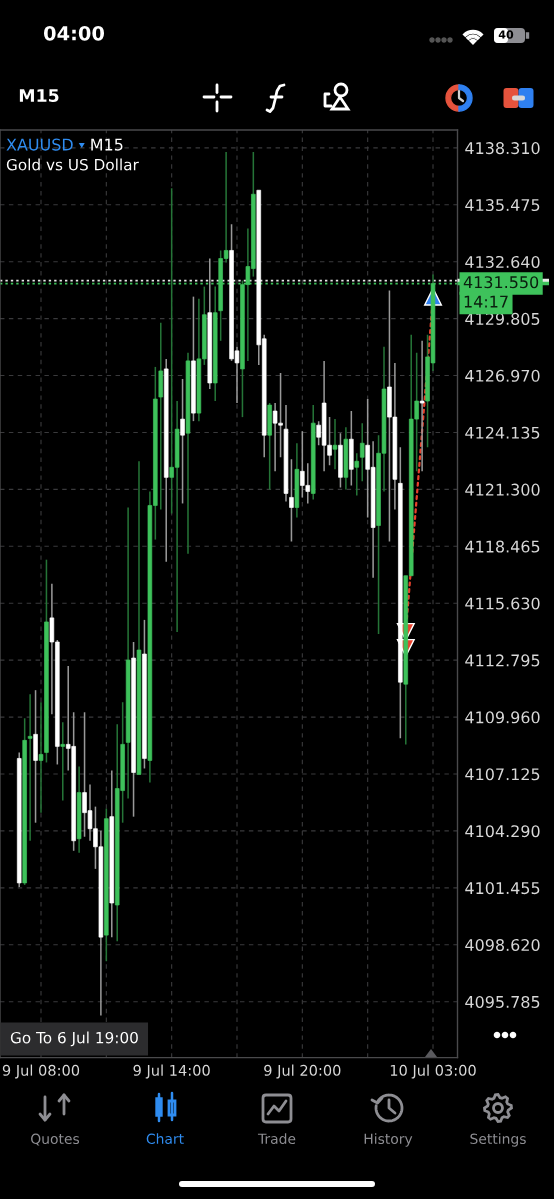 The width and height of the screenshot is (554, 1199). Describe the element at coordinates (486, 301) in the screenshot. I see `text: 14:17` at that location.